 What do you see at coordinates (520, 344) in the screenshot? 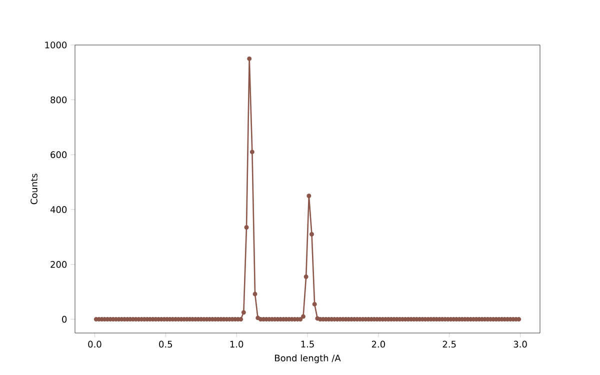
I see `x-tick-label: 3.0` at bounding box center [520, 344].